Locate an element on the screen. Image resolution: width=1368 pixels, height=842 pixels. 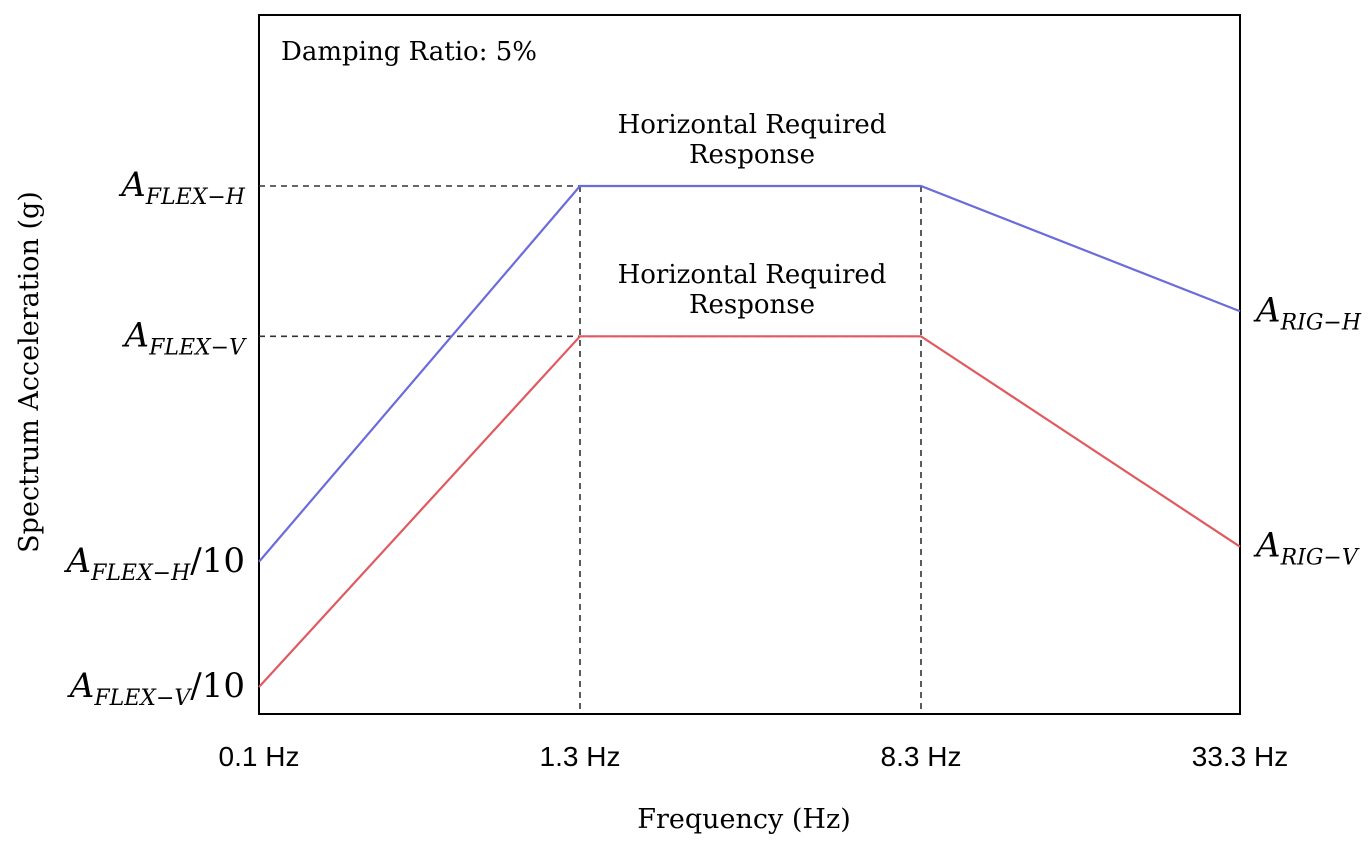
y-level-label: AFLEX−V/10 is located at coordinates (156, 688).